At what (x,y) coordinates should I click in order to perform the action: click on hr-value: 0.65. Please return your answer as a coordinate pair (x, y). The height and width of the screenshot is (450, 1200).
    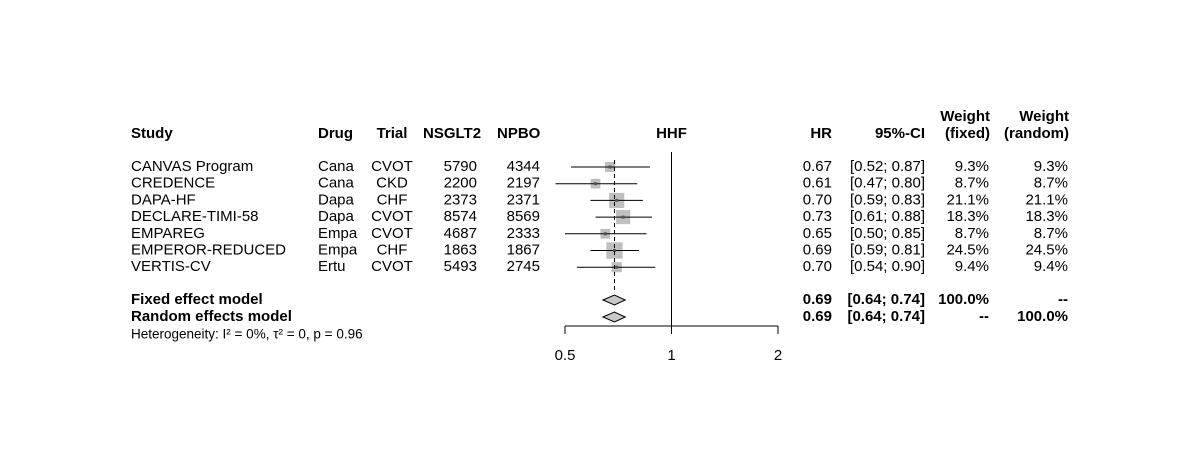
    Looking at the image, I should click on (817, 233).